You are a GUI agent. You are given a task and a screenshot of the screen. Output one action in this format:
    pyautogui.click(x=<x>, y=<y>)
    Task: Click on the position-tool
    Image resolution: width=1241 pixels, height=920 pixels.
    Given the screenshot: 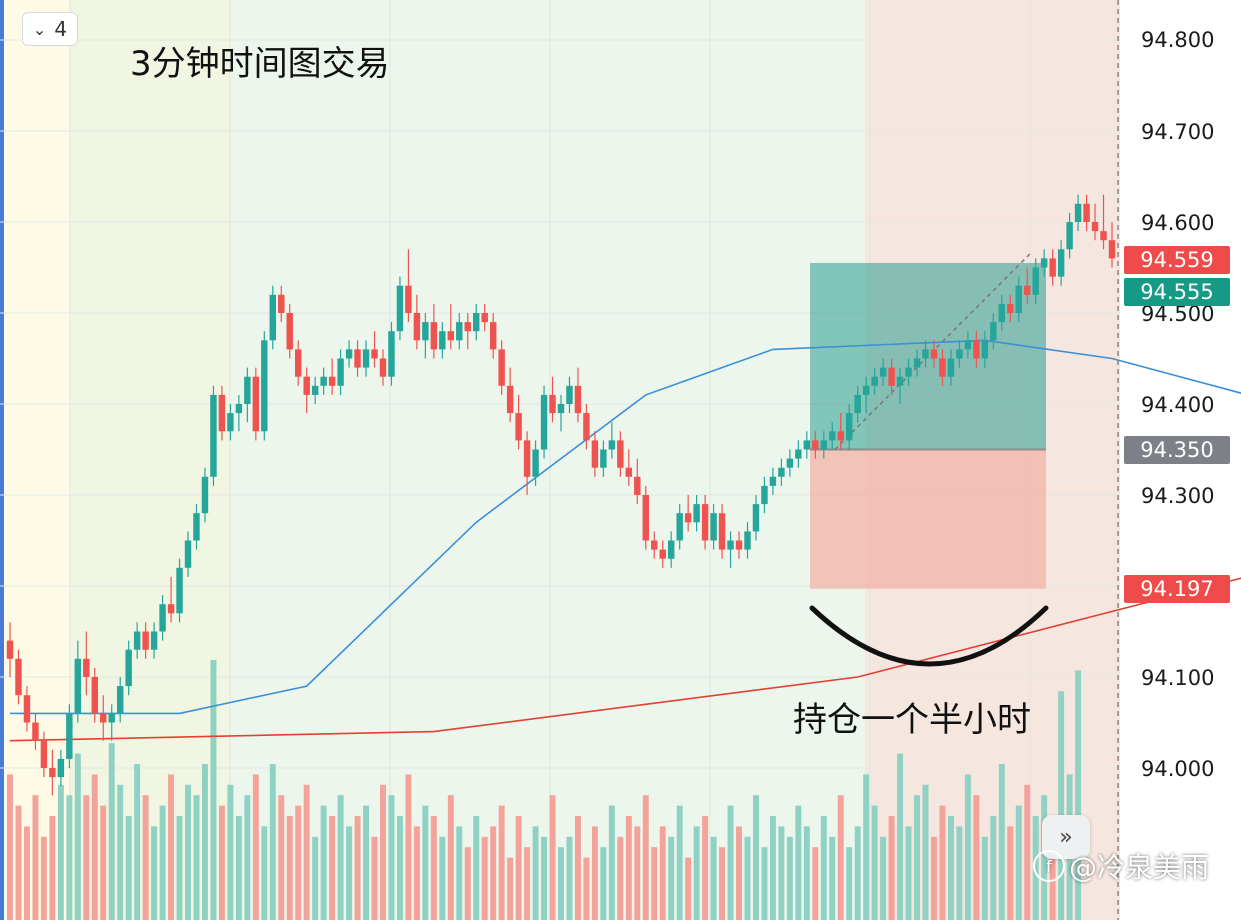 What is the action you would take?
    pyautogui.click(x=928, y=421)
    